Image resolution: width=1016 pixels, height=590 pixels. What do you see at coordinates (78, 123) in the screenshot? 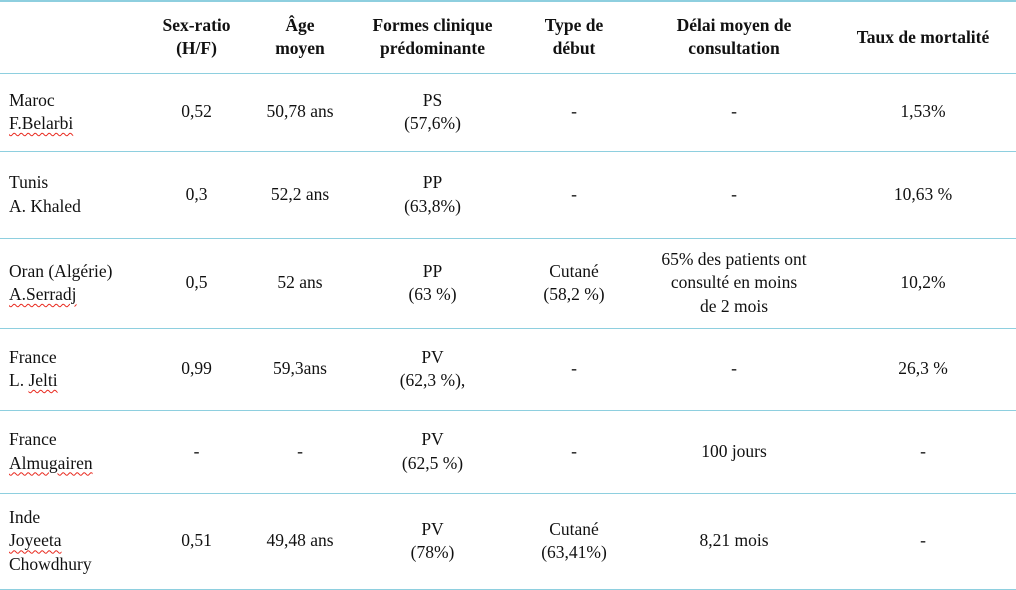
I see `study-name-line: F.Belarbi` at bounding box center [78, 123].